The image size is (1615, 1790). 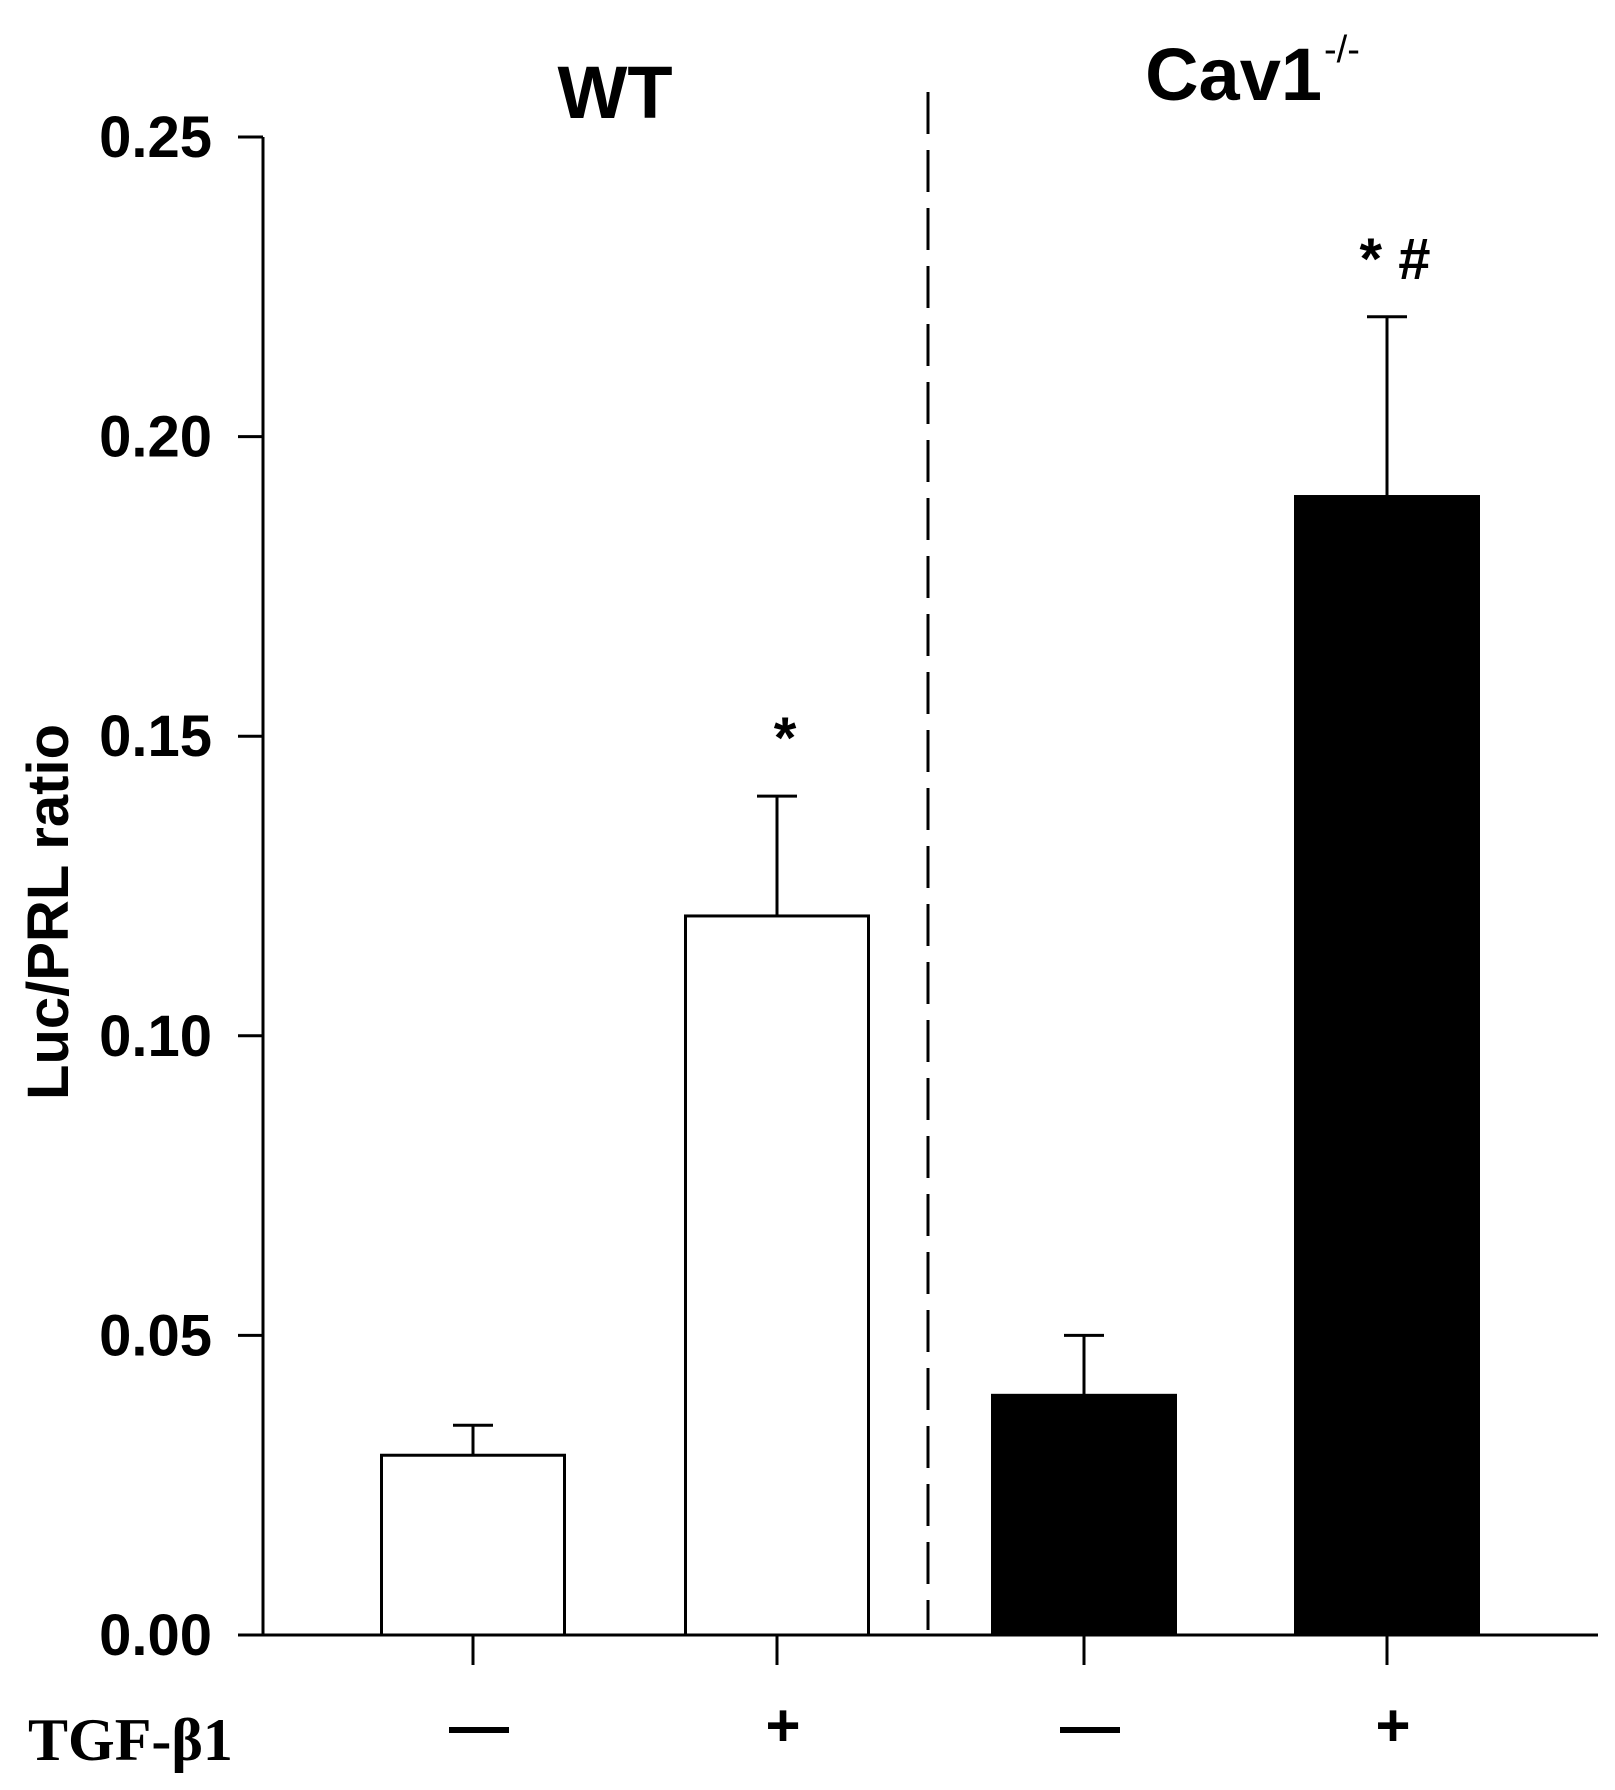 I want to click on y-tick-label: 0.15, so click(x=155, y=736).